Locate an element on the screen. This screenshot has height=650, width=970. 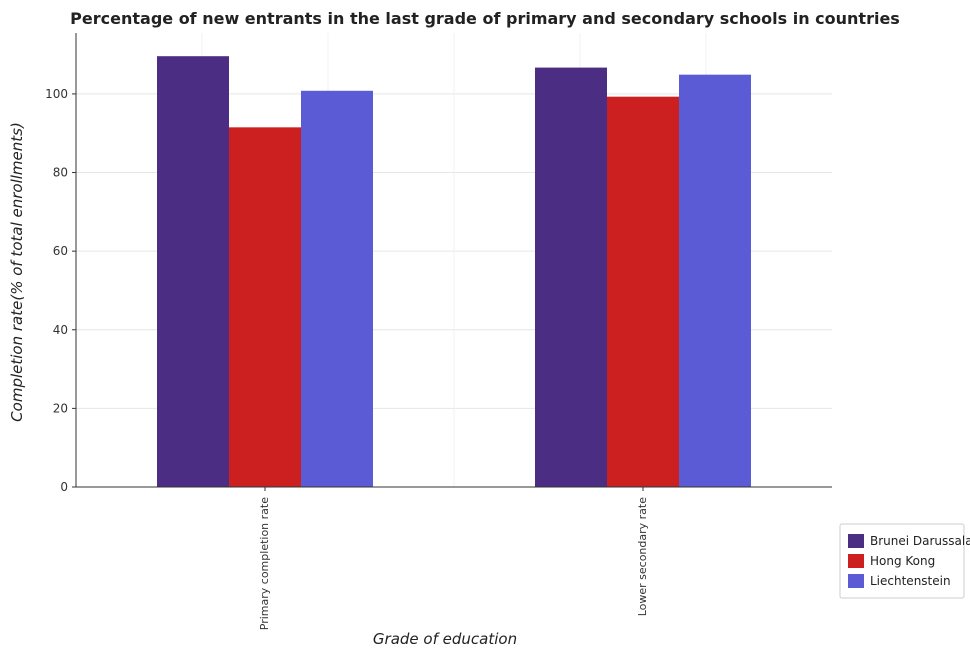
y-tick-label: 60 is located at coordinates (60, 251).